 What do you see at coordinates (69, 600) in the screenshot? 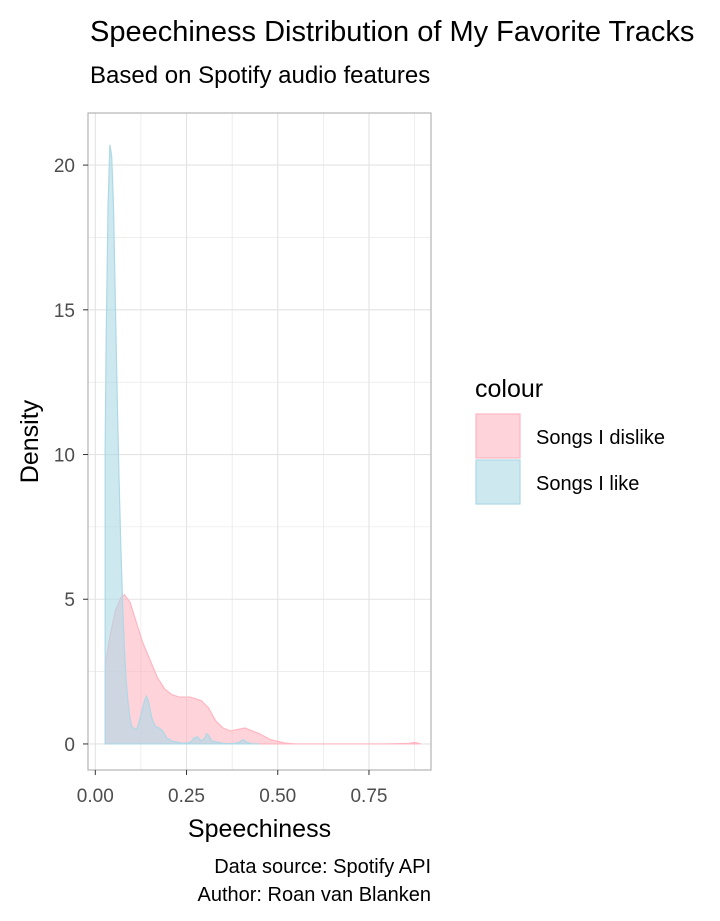
I see `y-tick-label: 5` at bounding box center [69, 600].